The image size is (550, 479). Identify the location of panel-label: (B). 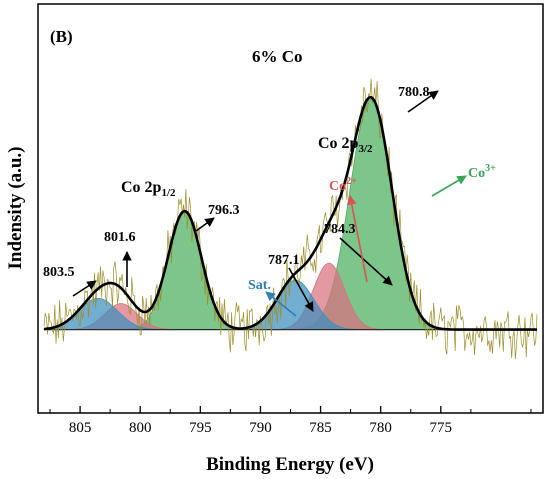
(61, 36).